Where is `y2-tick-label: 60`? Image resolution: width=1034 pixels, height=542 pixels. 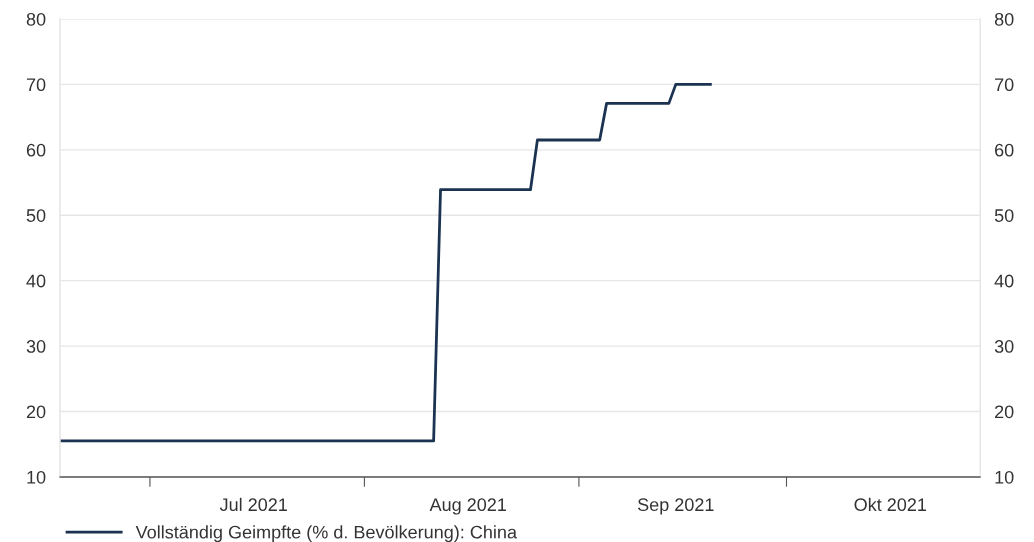 y2-tick-label: 60 is located at coordinates (1004, 150).